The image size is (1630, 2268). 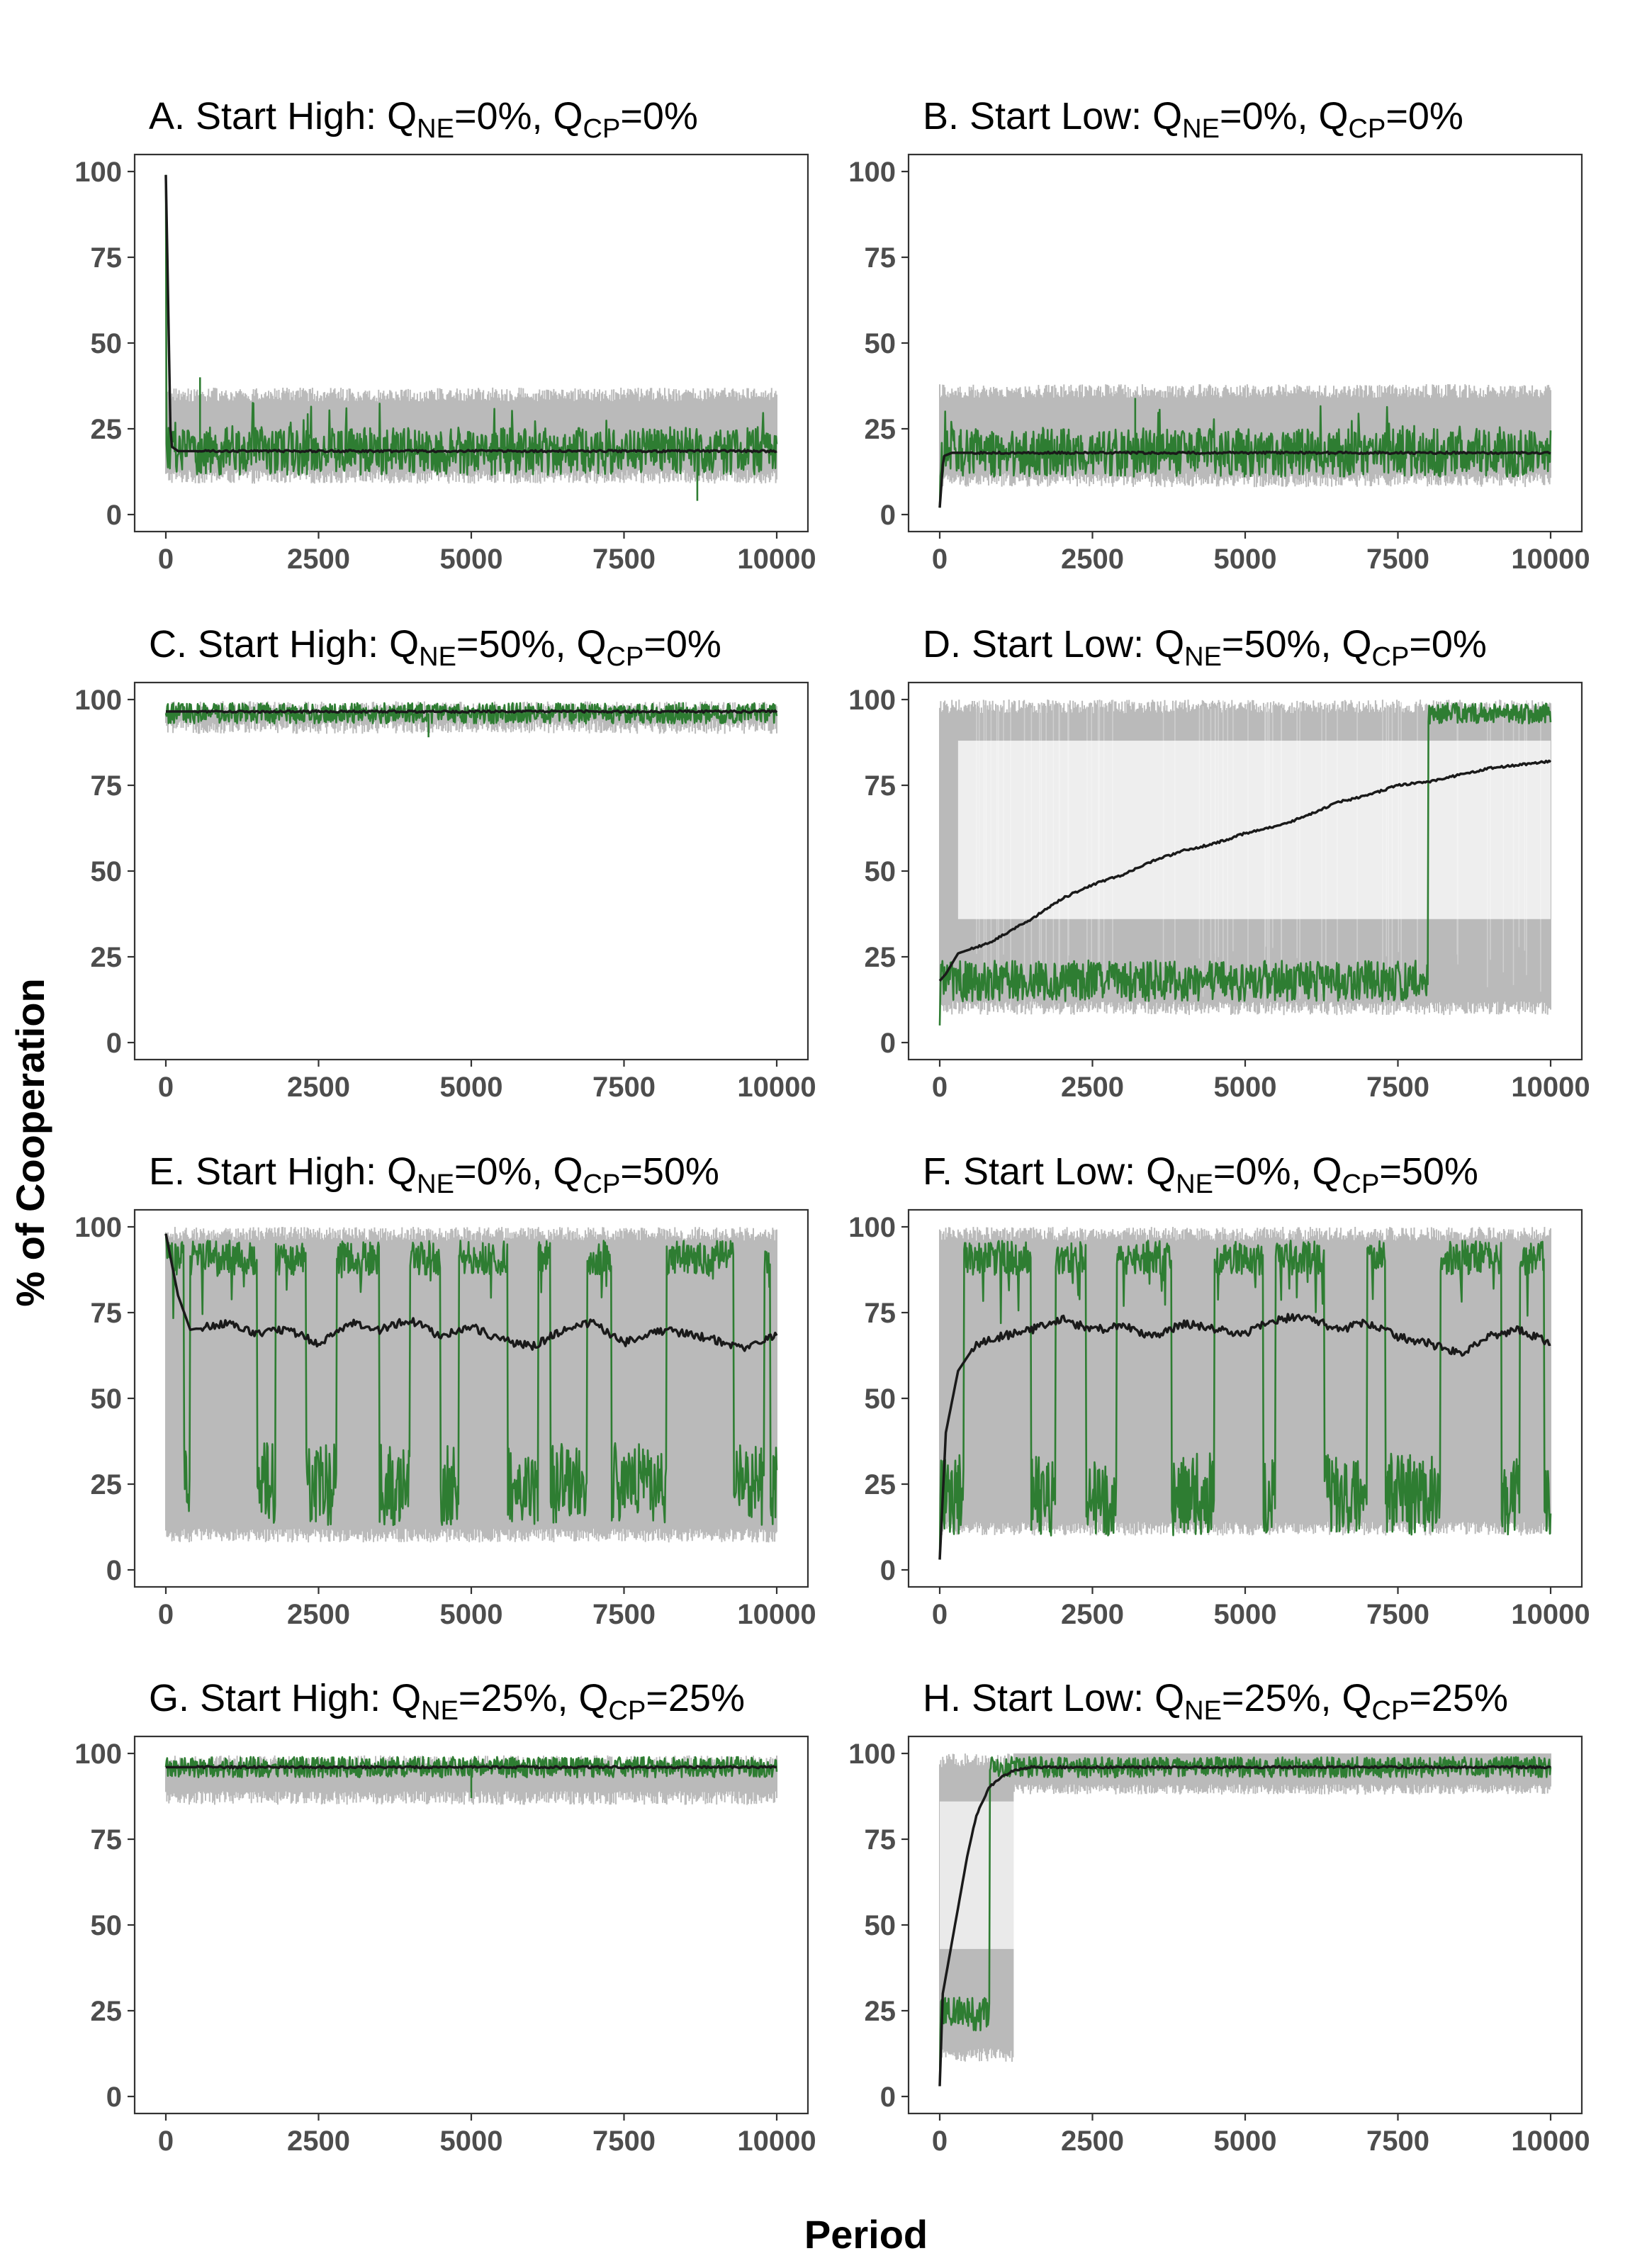 I want to click on y-axis-title: % of Cooperation, so click(x=30, y=1142).